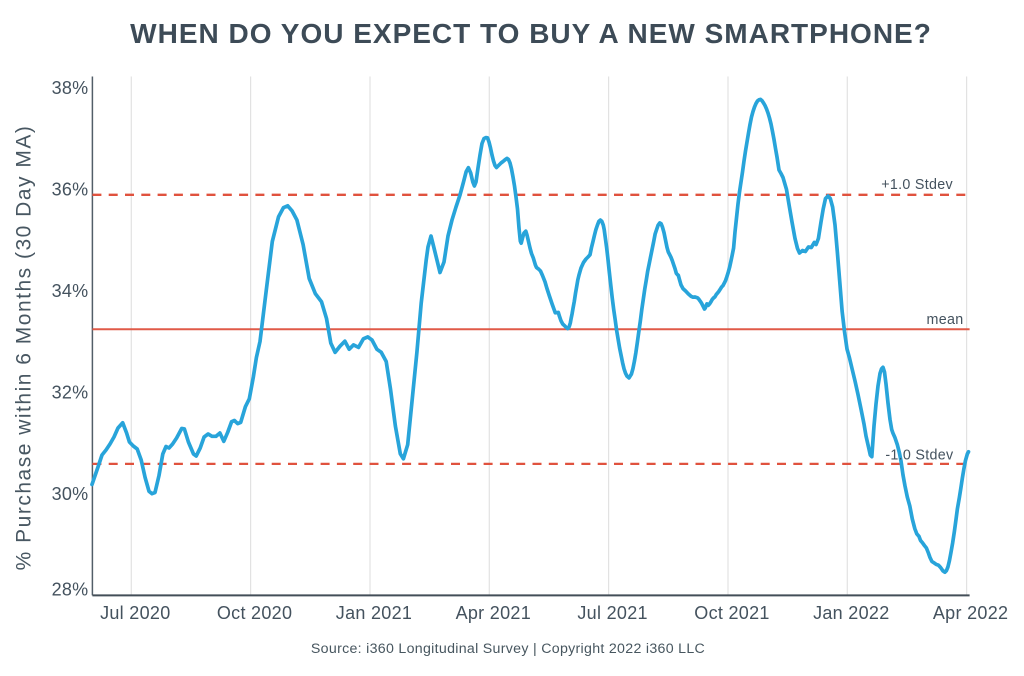  What do you see at coordinates (70, 494) in the screenshot?
I see `svg-text: 30%` at bounding box center [70, 494].